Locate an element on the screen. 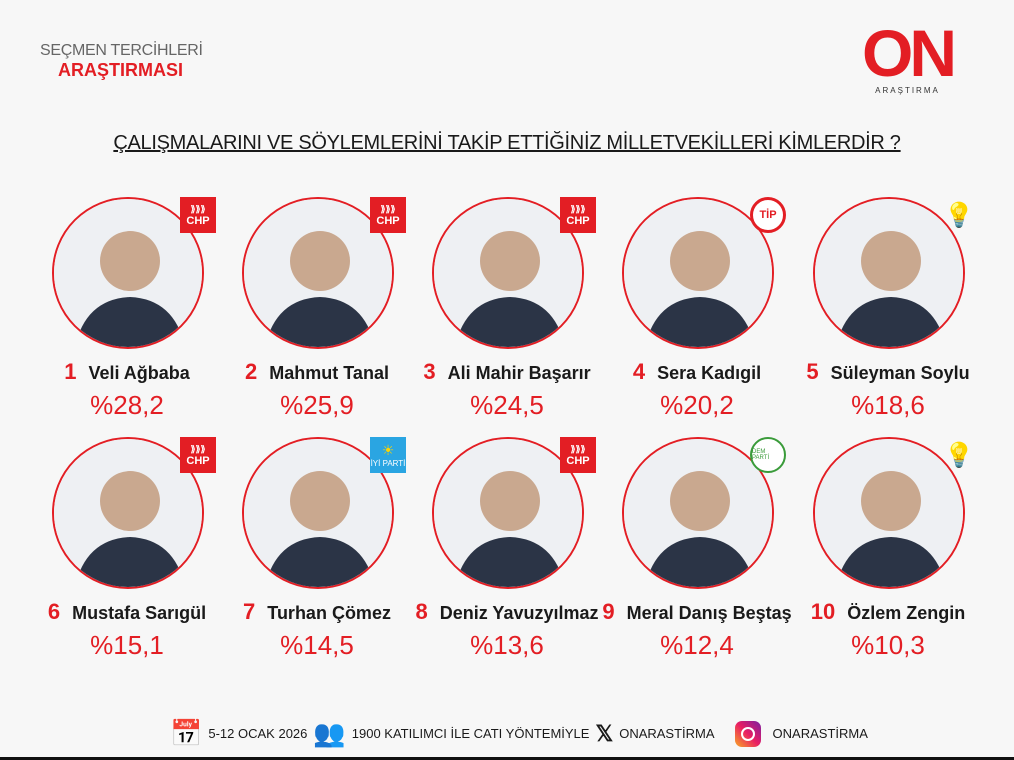 The width and height of the screenshot is (1014, 760). footer-x-handle: ONARASTİRMA is located at coordinates (667, 733).